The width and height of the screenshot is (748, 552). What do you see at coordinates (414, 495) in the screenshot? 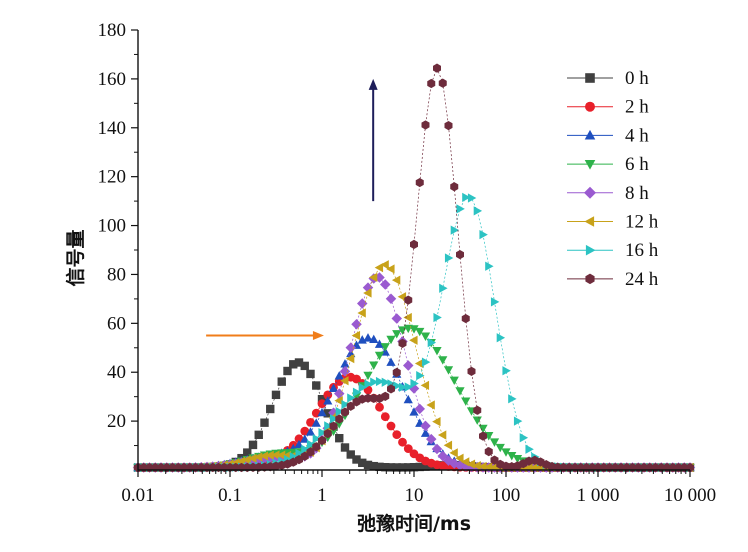
I see `x-tick-label: 10` at bounding box center [414, 495].